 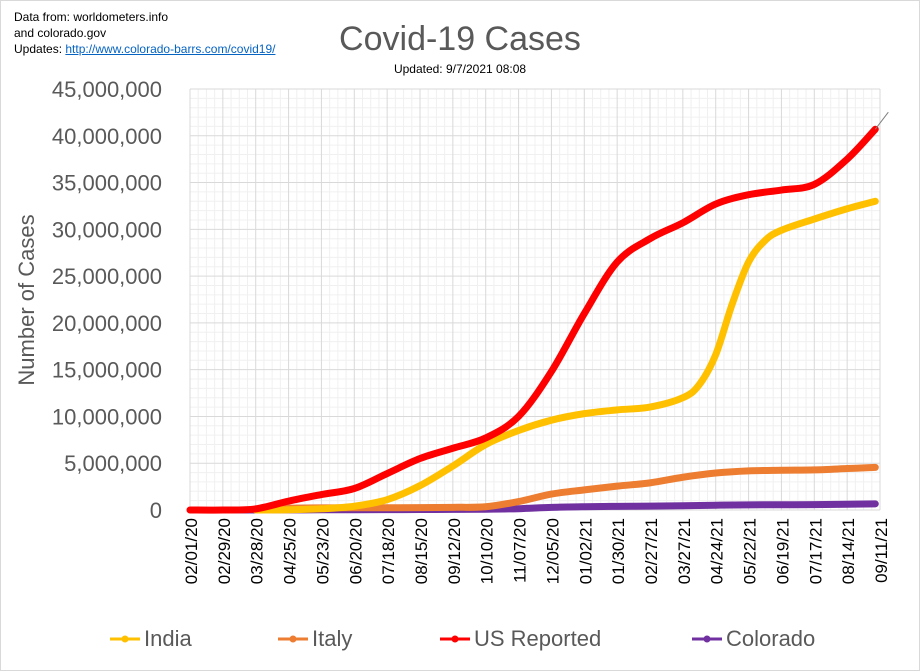 I want to click on x-tick-label: 07/18/20, so click(x=388, y=551).